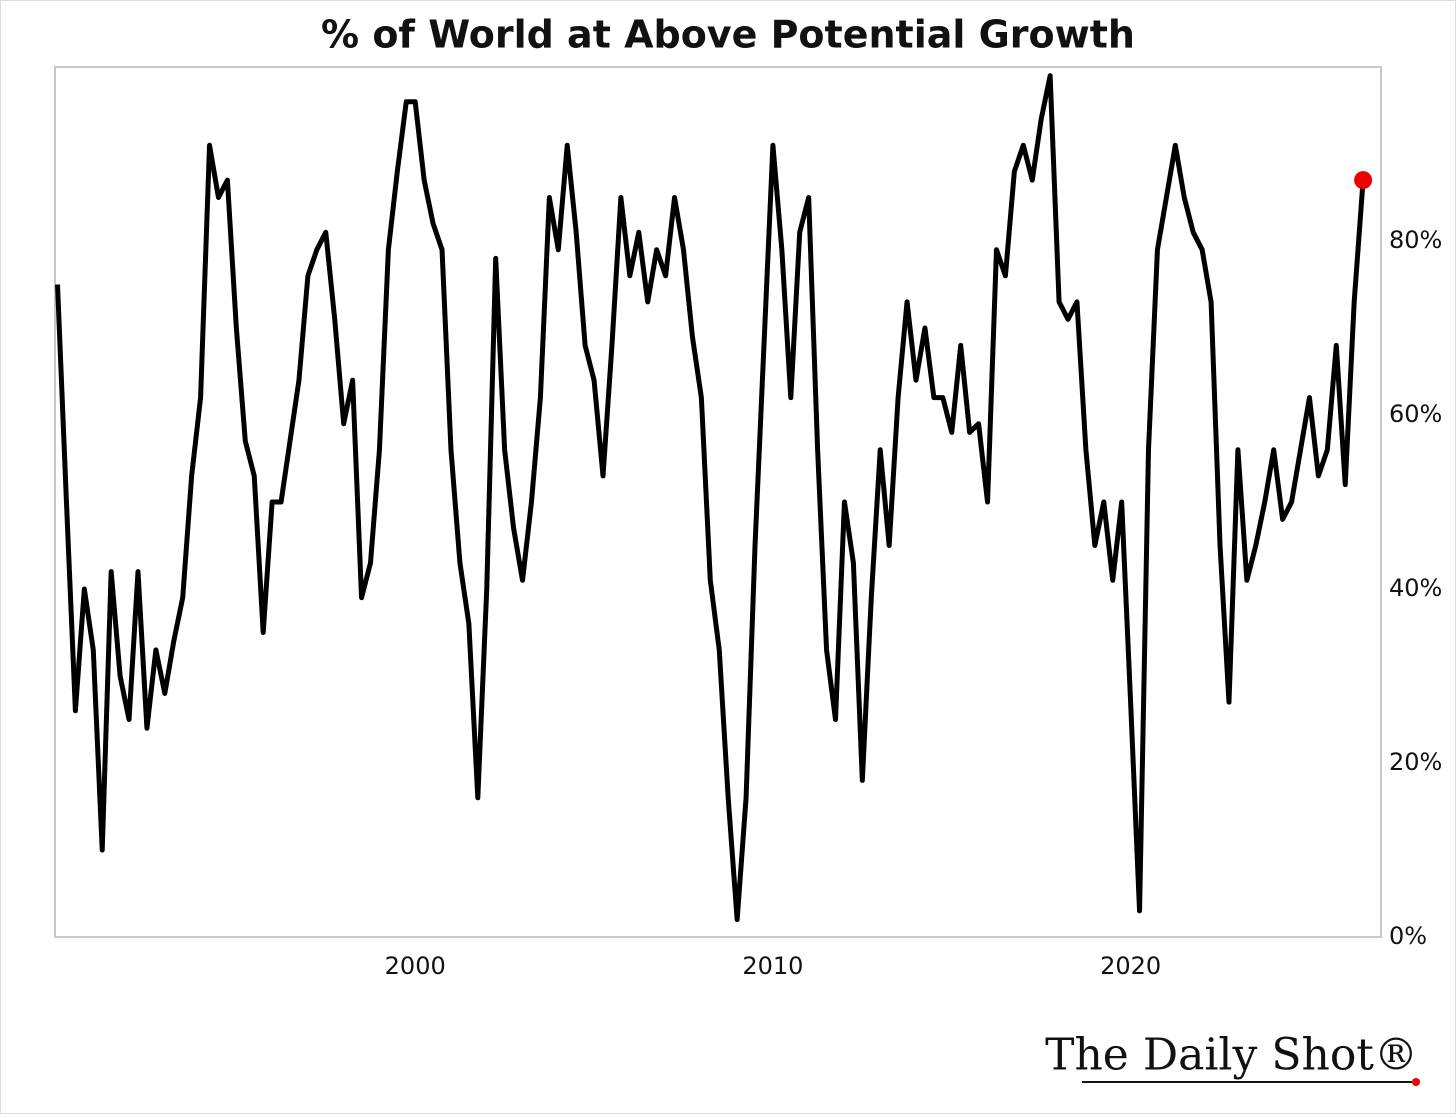  I want to click on x-tick-label: 2010, so click(772, 966).